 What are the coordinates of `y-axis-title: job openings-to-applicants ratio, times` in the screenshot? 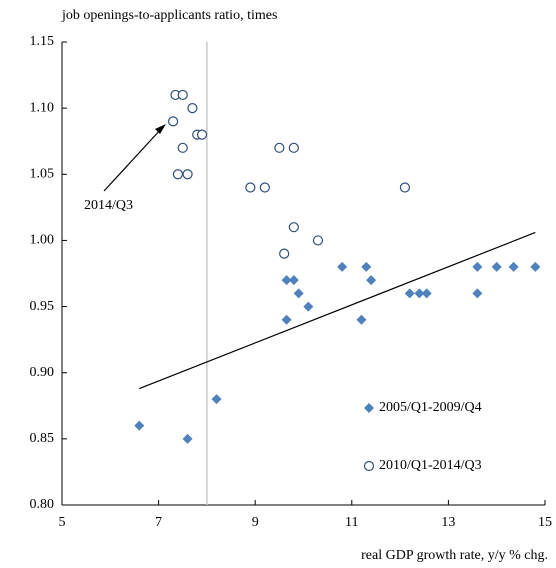 It's located at (169, 15).